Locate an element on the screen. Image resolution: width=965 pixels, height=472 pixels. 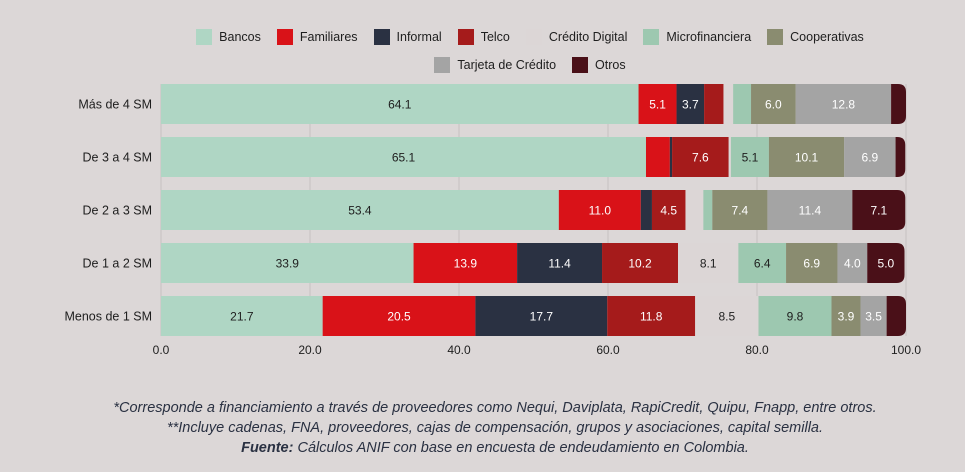
bar-row-menos-de-1-sm: 21.7 20.5 17.7 11.8 8.5 9.8 3.9 3.5 is located at coordinates (533, 316).